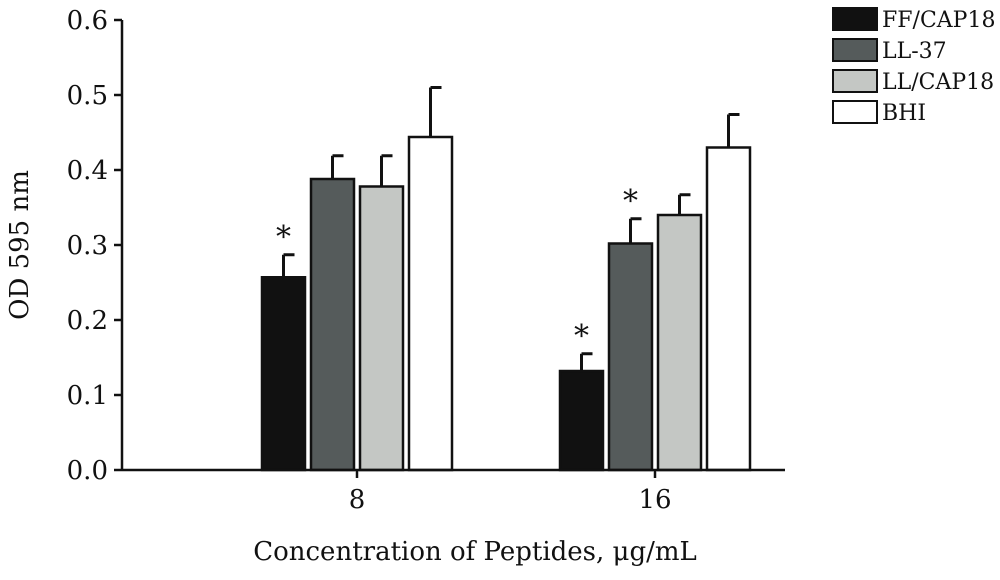 Image resolution: width=1000 pixels, height=580 pixels. What do you see at coordinates (357, 500) in the screenshot?
I see `x-tick-label-8: 8` at bounding box center [357, 500].